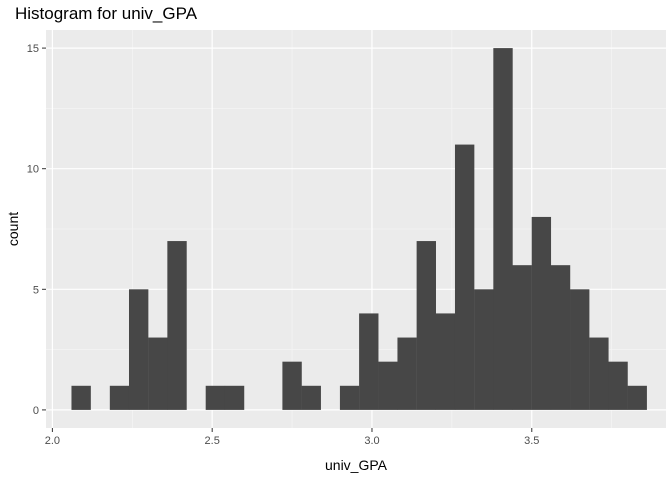 Image resolution: width=672 pixels, height=480 pixels. I want to click on y-tick-label: 10, so click(33, 170).